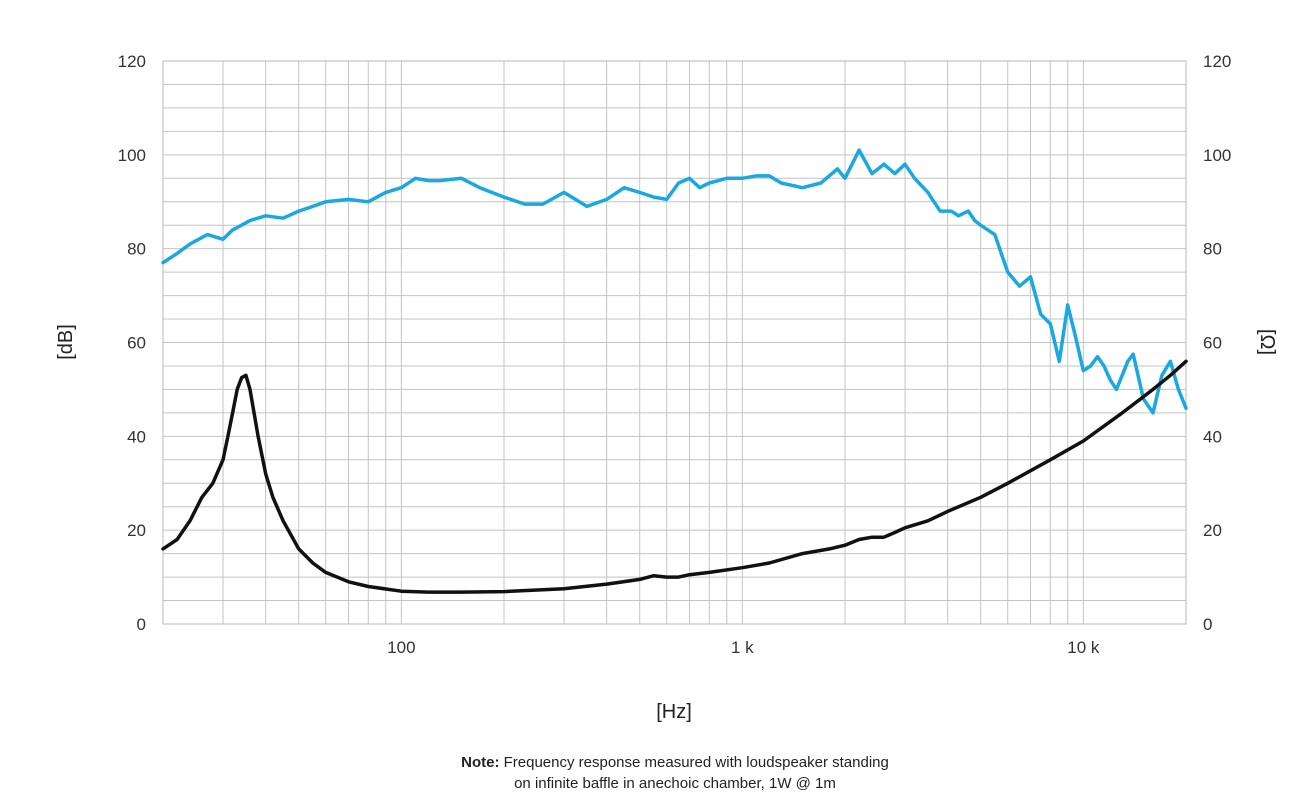 Image resolution: width=1302 pixels, height=801 pixels. What do you see at coordinates (401, 647) in the screenshot?
I see `x-tick-label: 100` at bounding box center [401, 647].